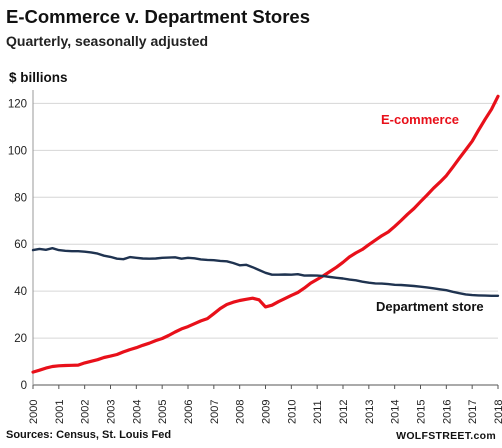  I want to click on x-tick-label-2011: 2011, so click(318, 412).